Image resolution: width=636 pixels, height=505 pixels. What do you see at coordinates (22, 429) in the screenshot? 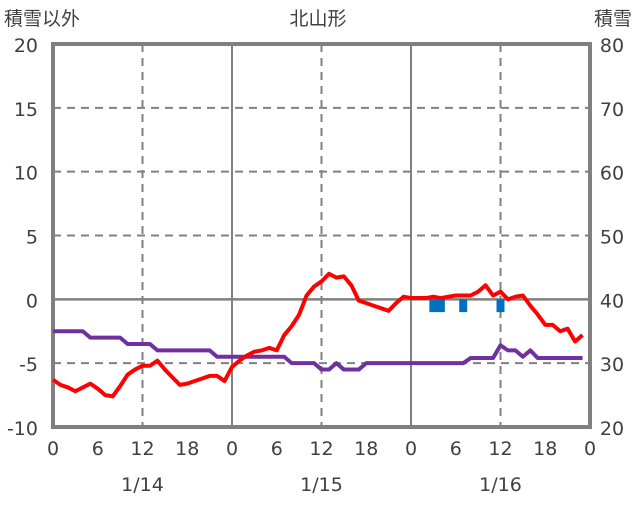
I see `y-tick-left: -10` at bounding box center [22, 429].